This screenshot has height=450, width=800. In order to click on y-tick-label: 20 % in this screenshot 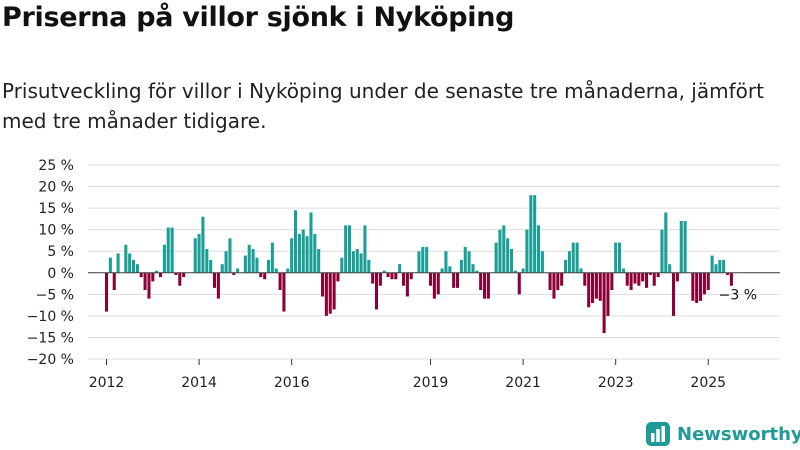, I will do `click(56, 188)`.